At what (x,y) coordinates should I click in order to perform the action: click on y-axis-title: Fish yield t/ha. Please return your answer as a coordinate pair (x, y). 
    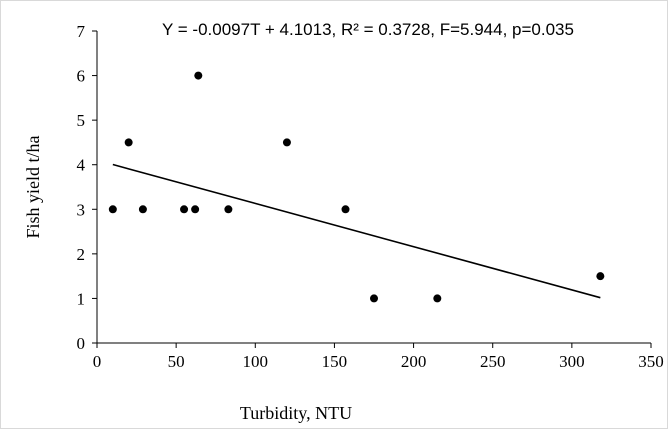
    Looking at the image, I should click on (33, 186).